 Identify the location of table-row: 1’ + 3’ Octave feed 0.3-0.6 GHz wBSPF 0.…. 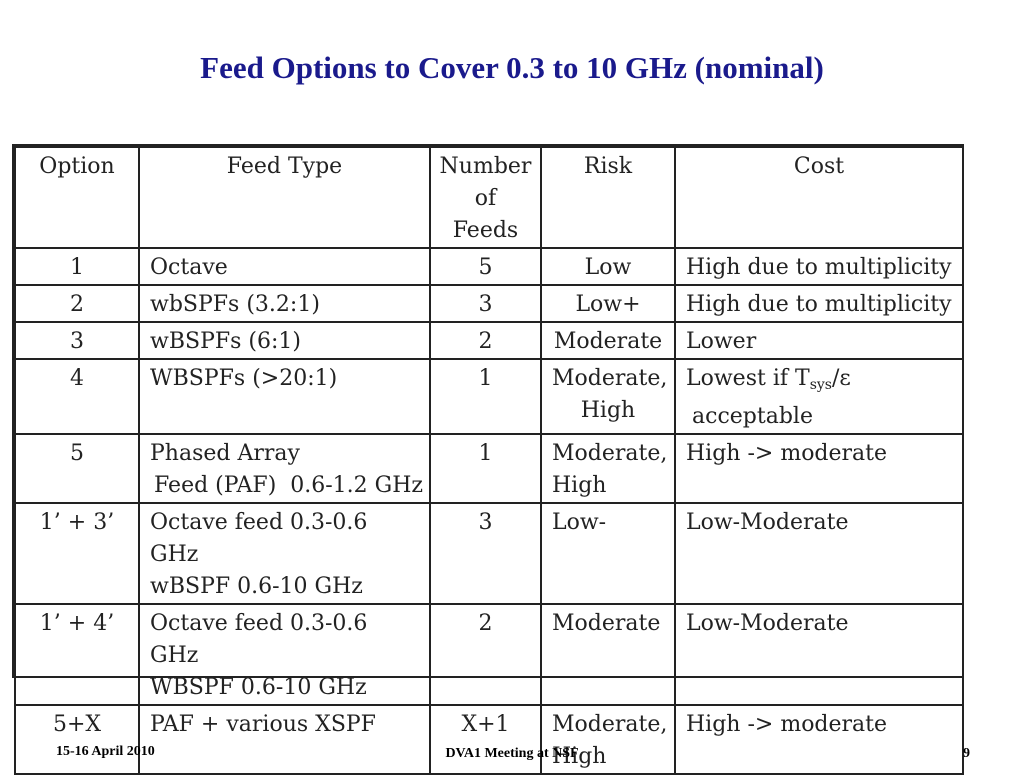
(489, 553).